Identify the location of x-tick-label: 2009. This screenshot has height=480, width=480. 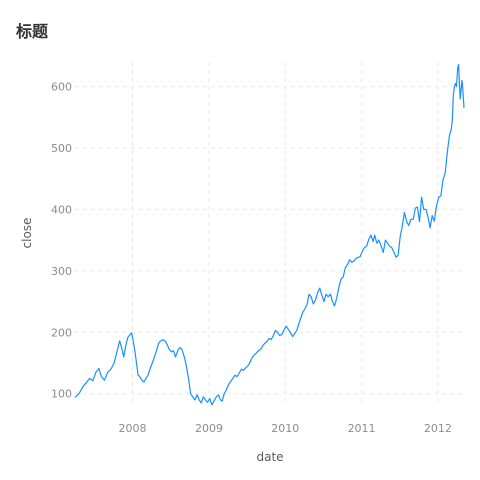
(209, 428).